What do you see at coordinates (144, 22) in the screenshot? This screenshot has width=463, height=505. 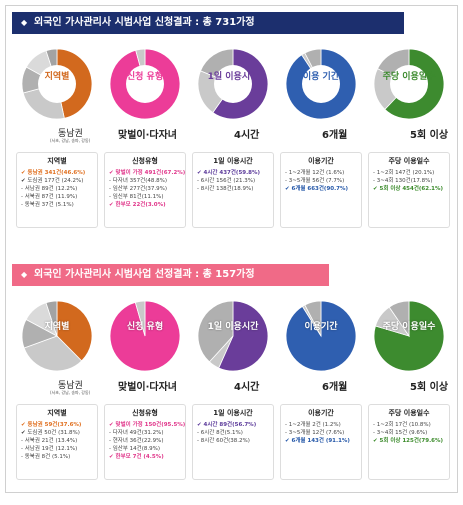 I see `section-title: 외국인 가사관리사 시범사업 신청결과 : 총 731가정` at bounding box center [144, 22].